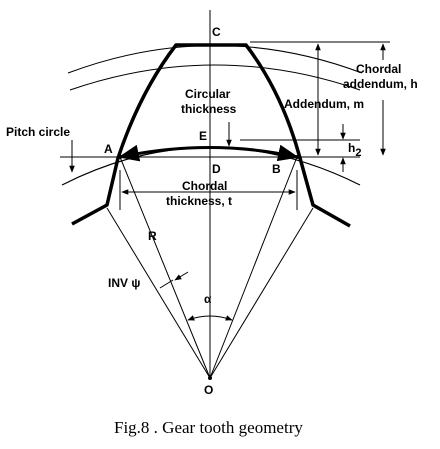  What do you see at coordinates (208, 153) in the screenshot?
I see `circular-thickness-arc` at bounding box center [208, 153].